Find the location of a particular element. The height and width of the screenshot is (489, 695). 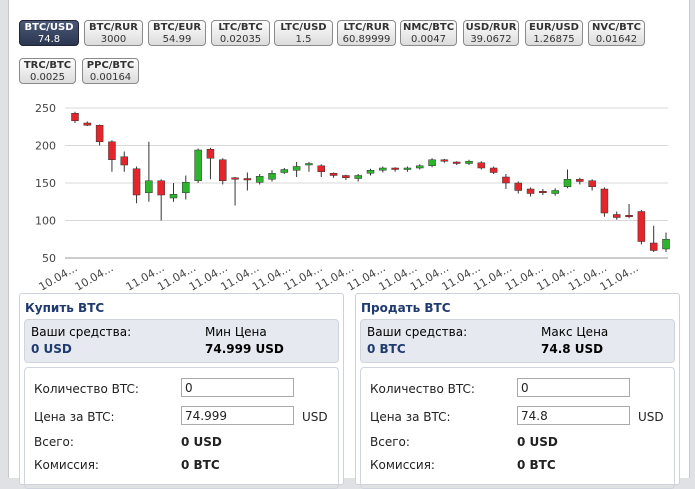

pair-tab: LTC/RUR 60.89999 is located at coordinates (366, 33).